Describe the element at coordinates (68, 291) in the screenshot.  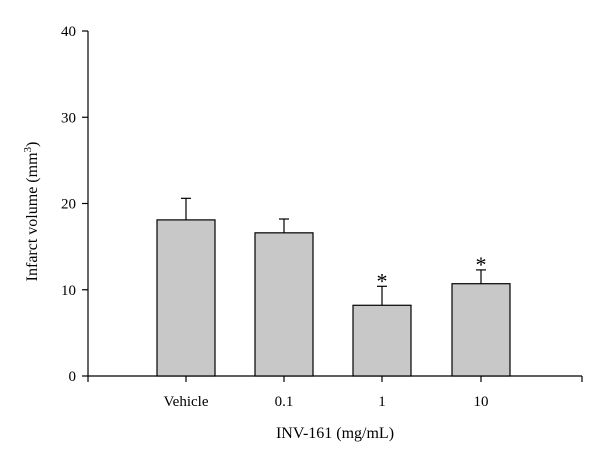
I see `y-tick-label: 10` at that location.